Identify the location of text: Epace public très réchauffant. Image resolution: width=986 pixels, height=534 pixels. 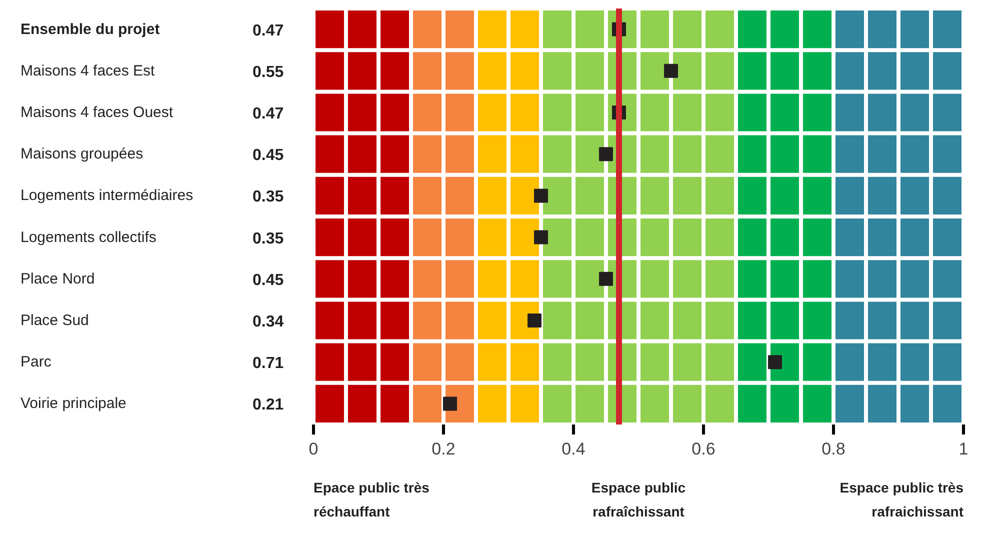
(372, 499).